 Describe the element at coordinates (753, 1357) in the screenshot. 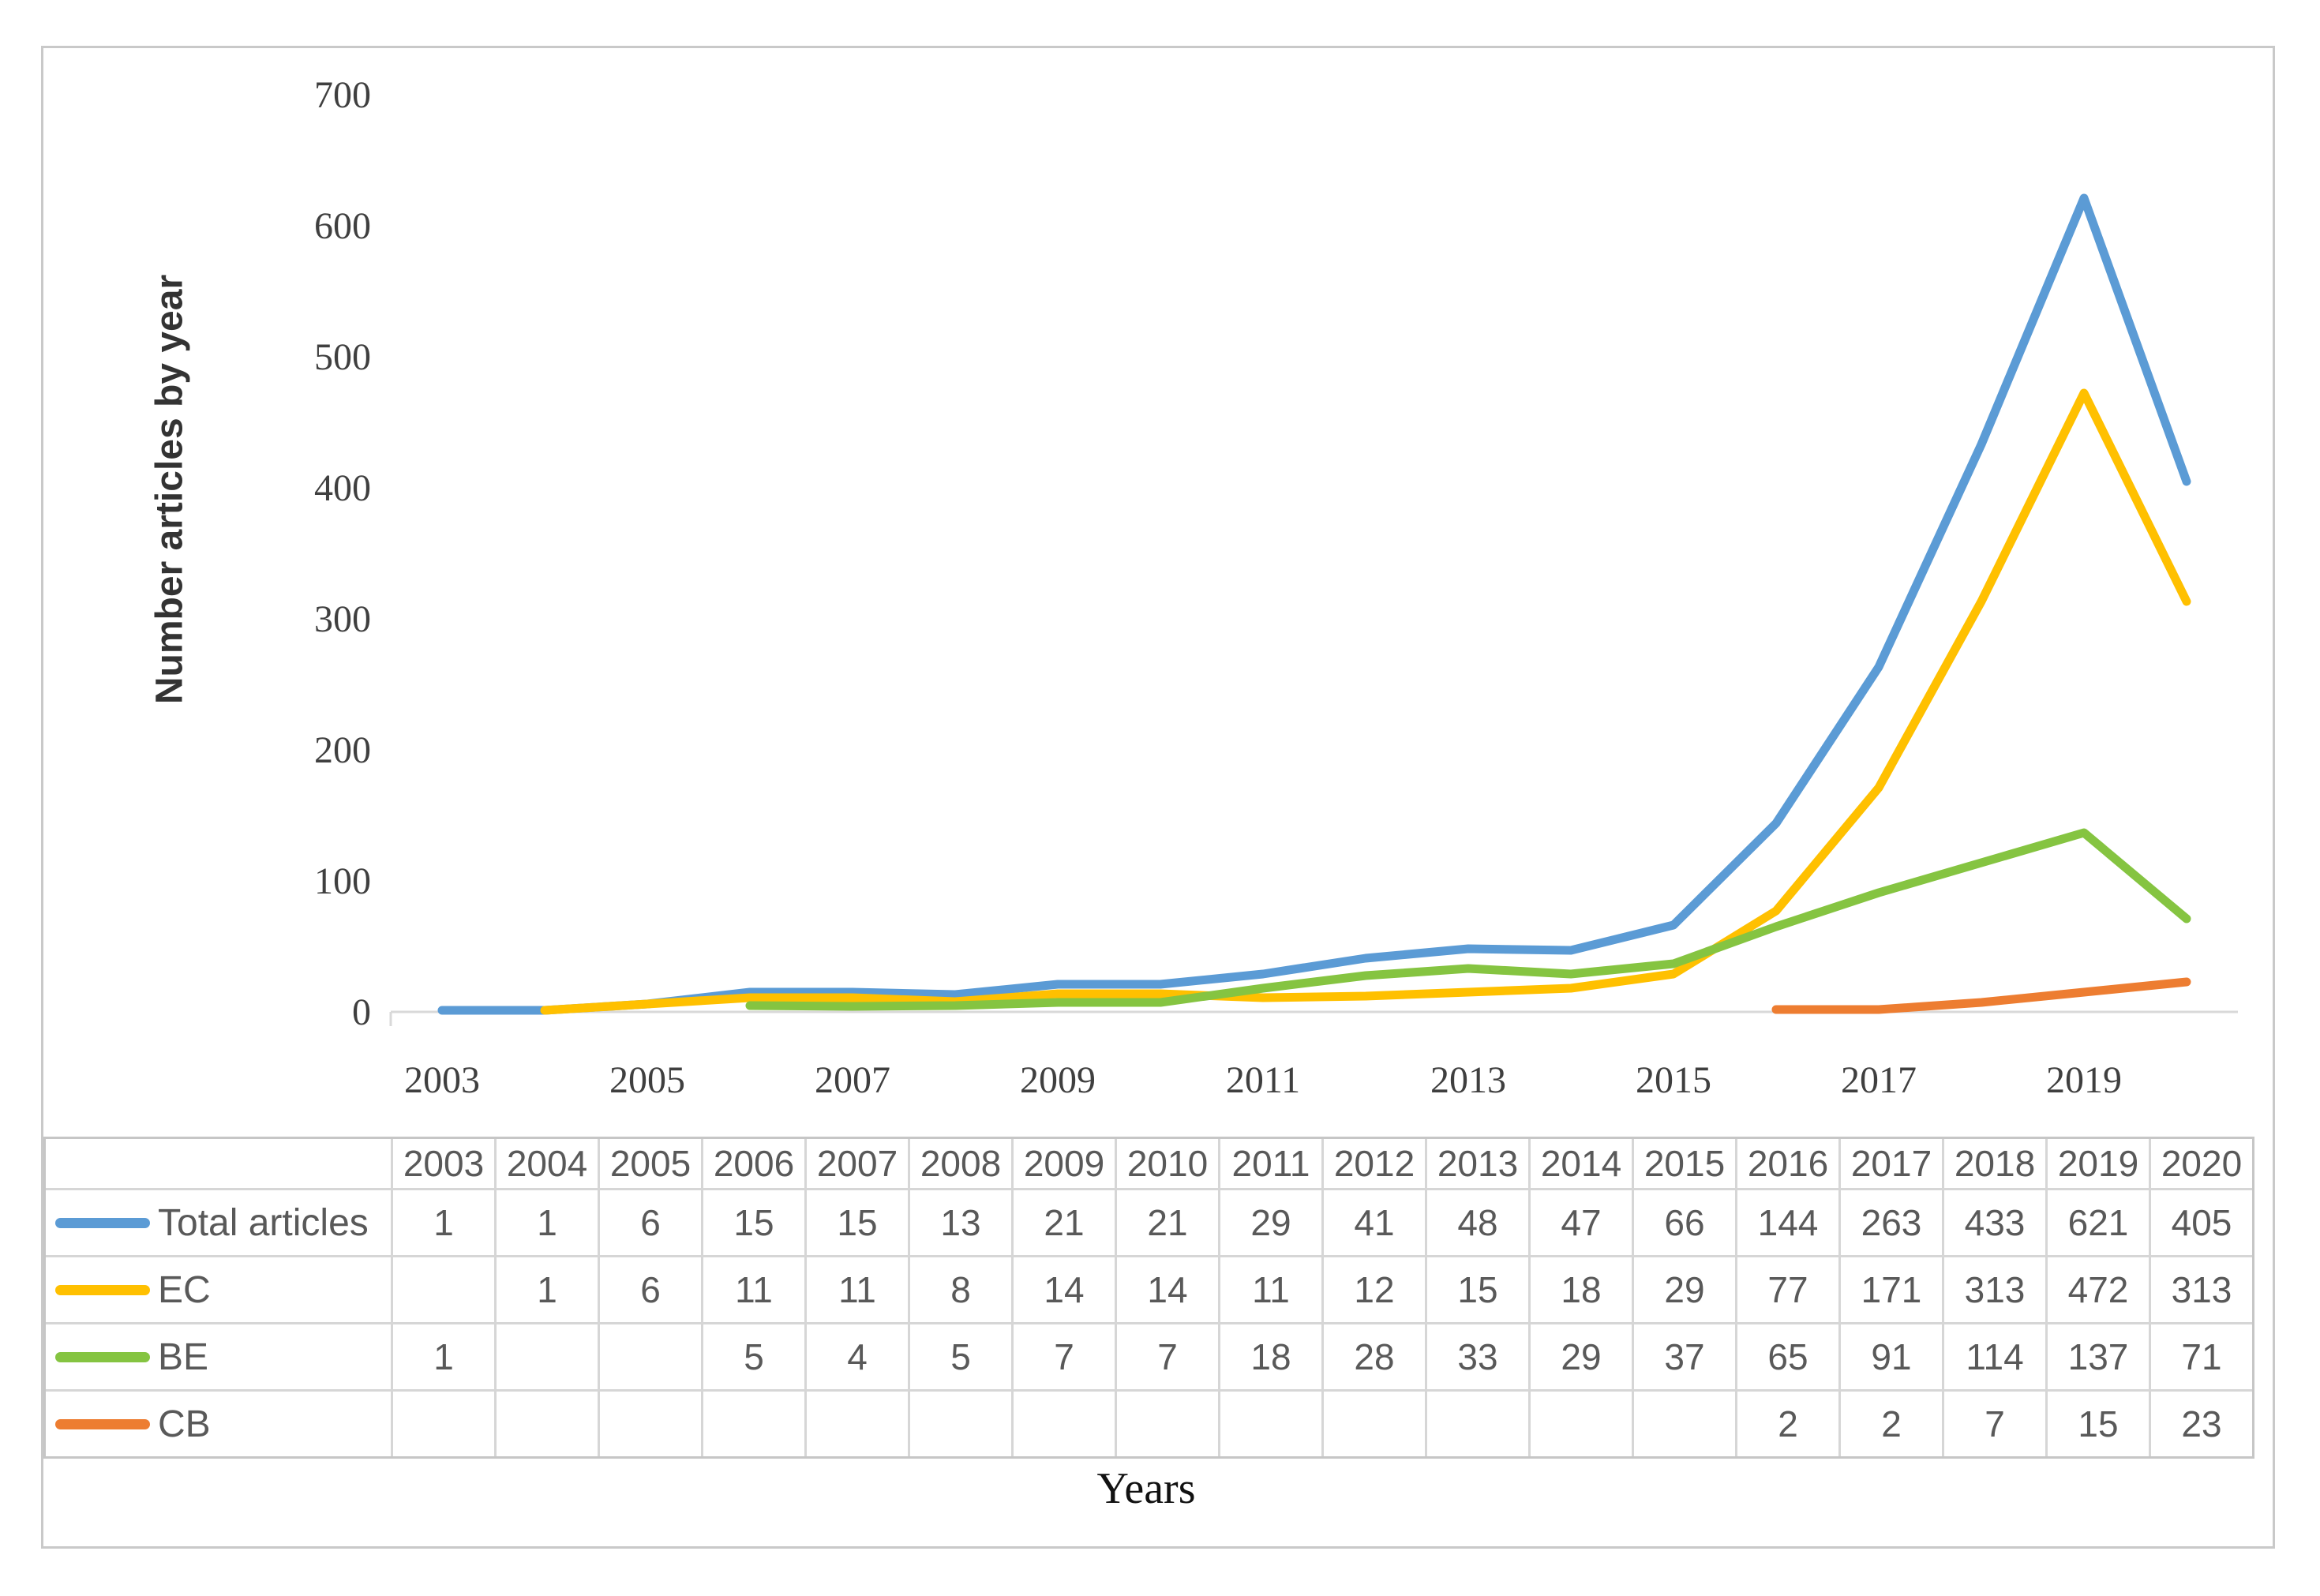

I see `table-cell-be-2006: 5` at that location.